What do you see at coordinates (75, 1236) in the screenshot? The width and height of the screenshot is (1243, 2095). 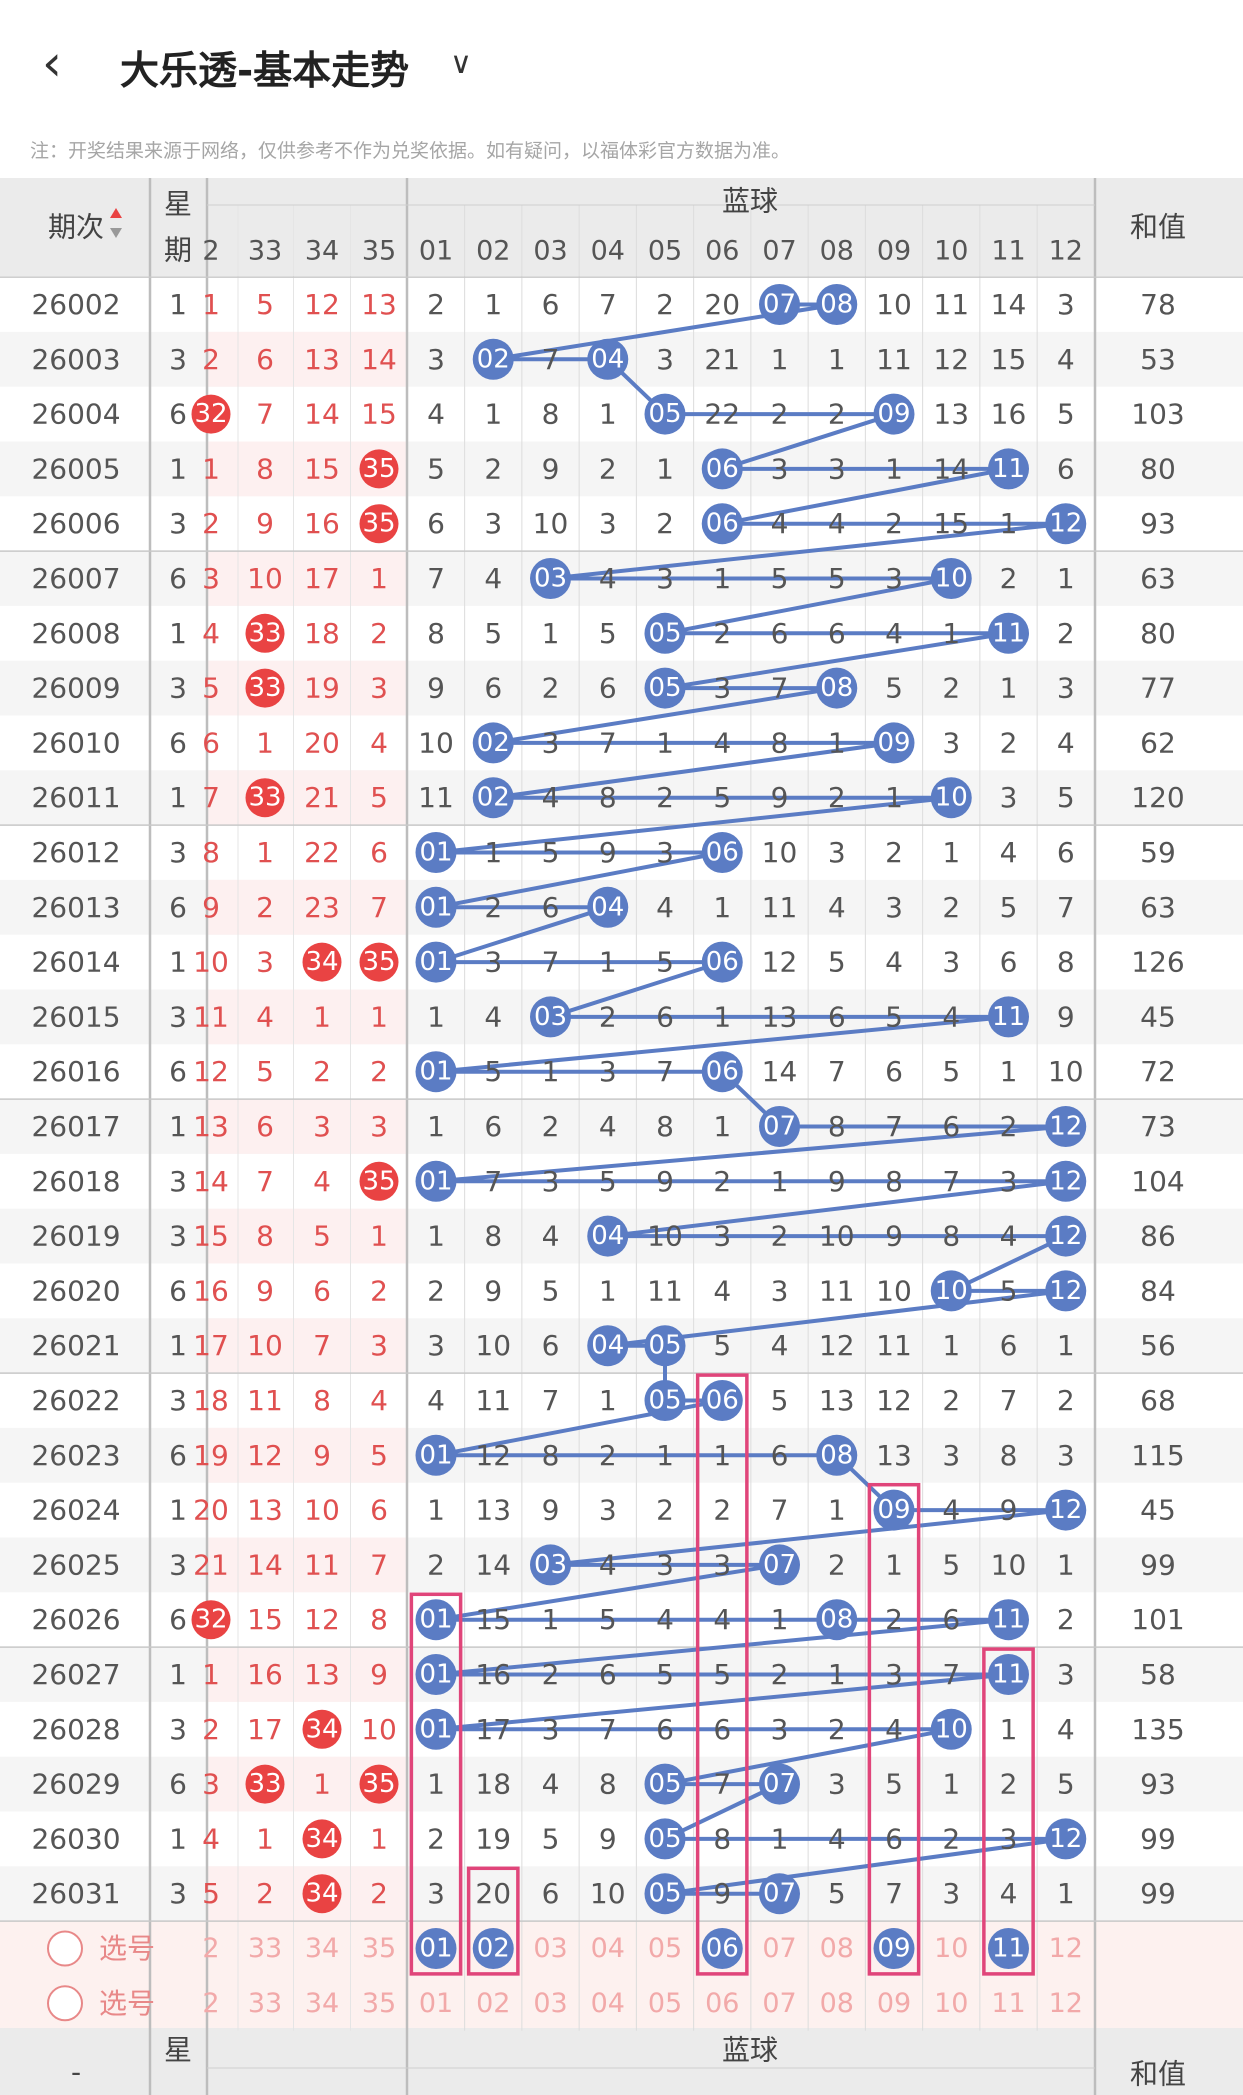 I see `issue-cell: 26019` at bounding box center [75, 1236].